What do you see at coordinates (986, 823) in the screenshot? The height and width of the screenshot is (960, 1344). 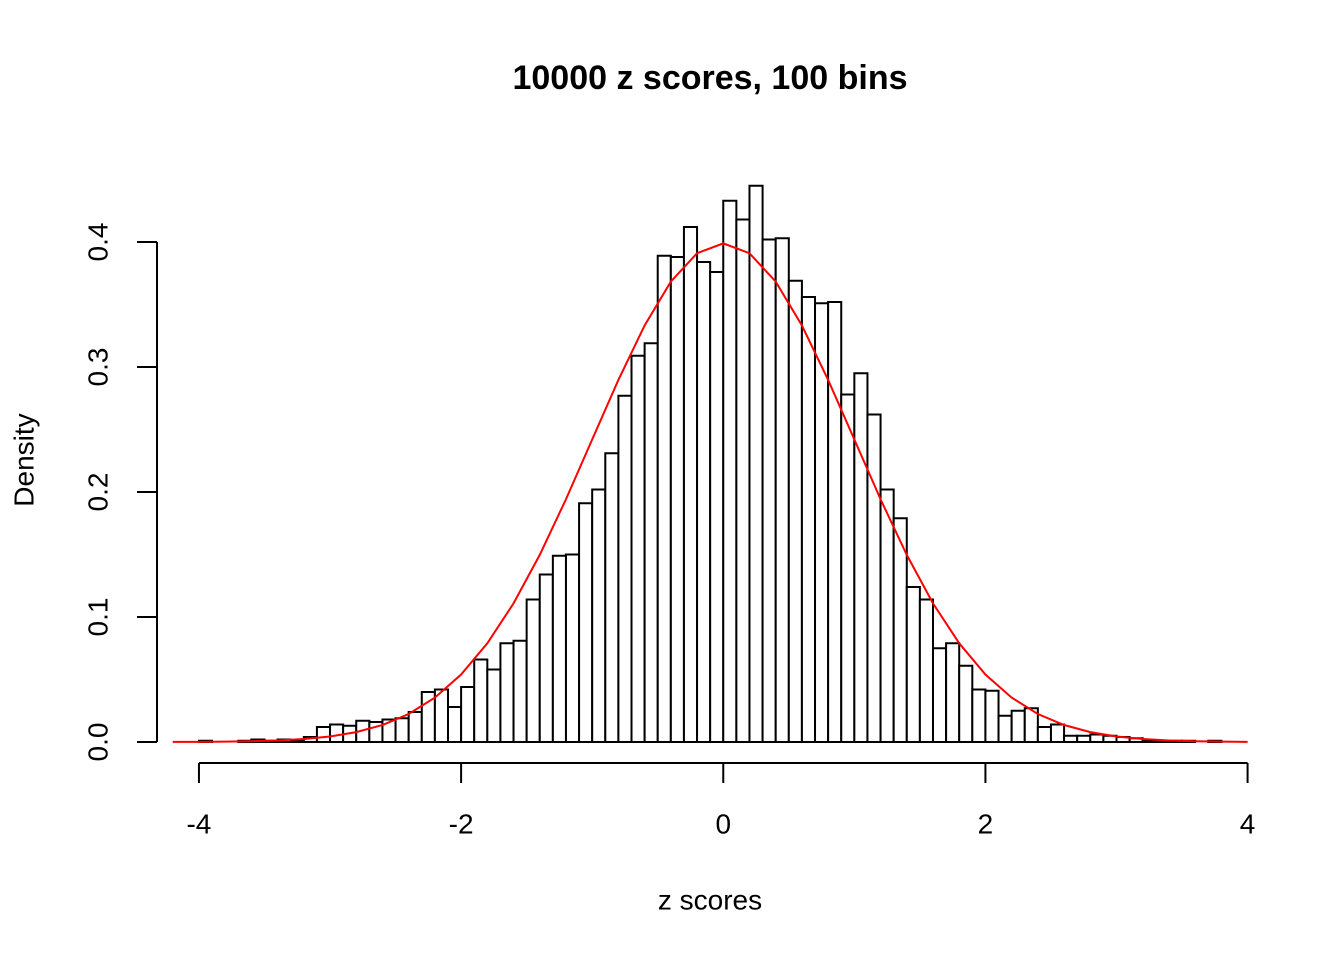 I see `x-tick-label: 2` at bounding box center [986, 823].